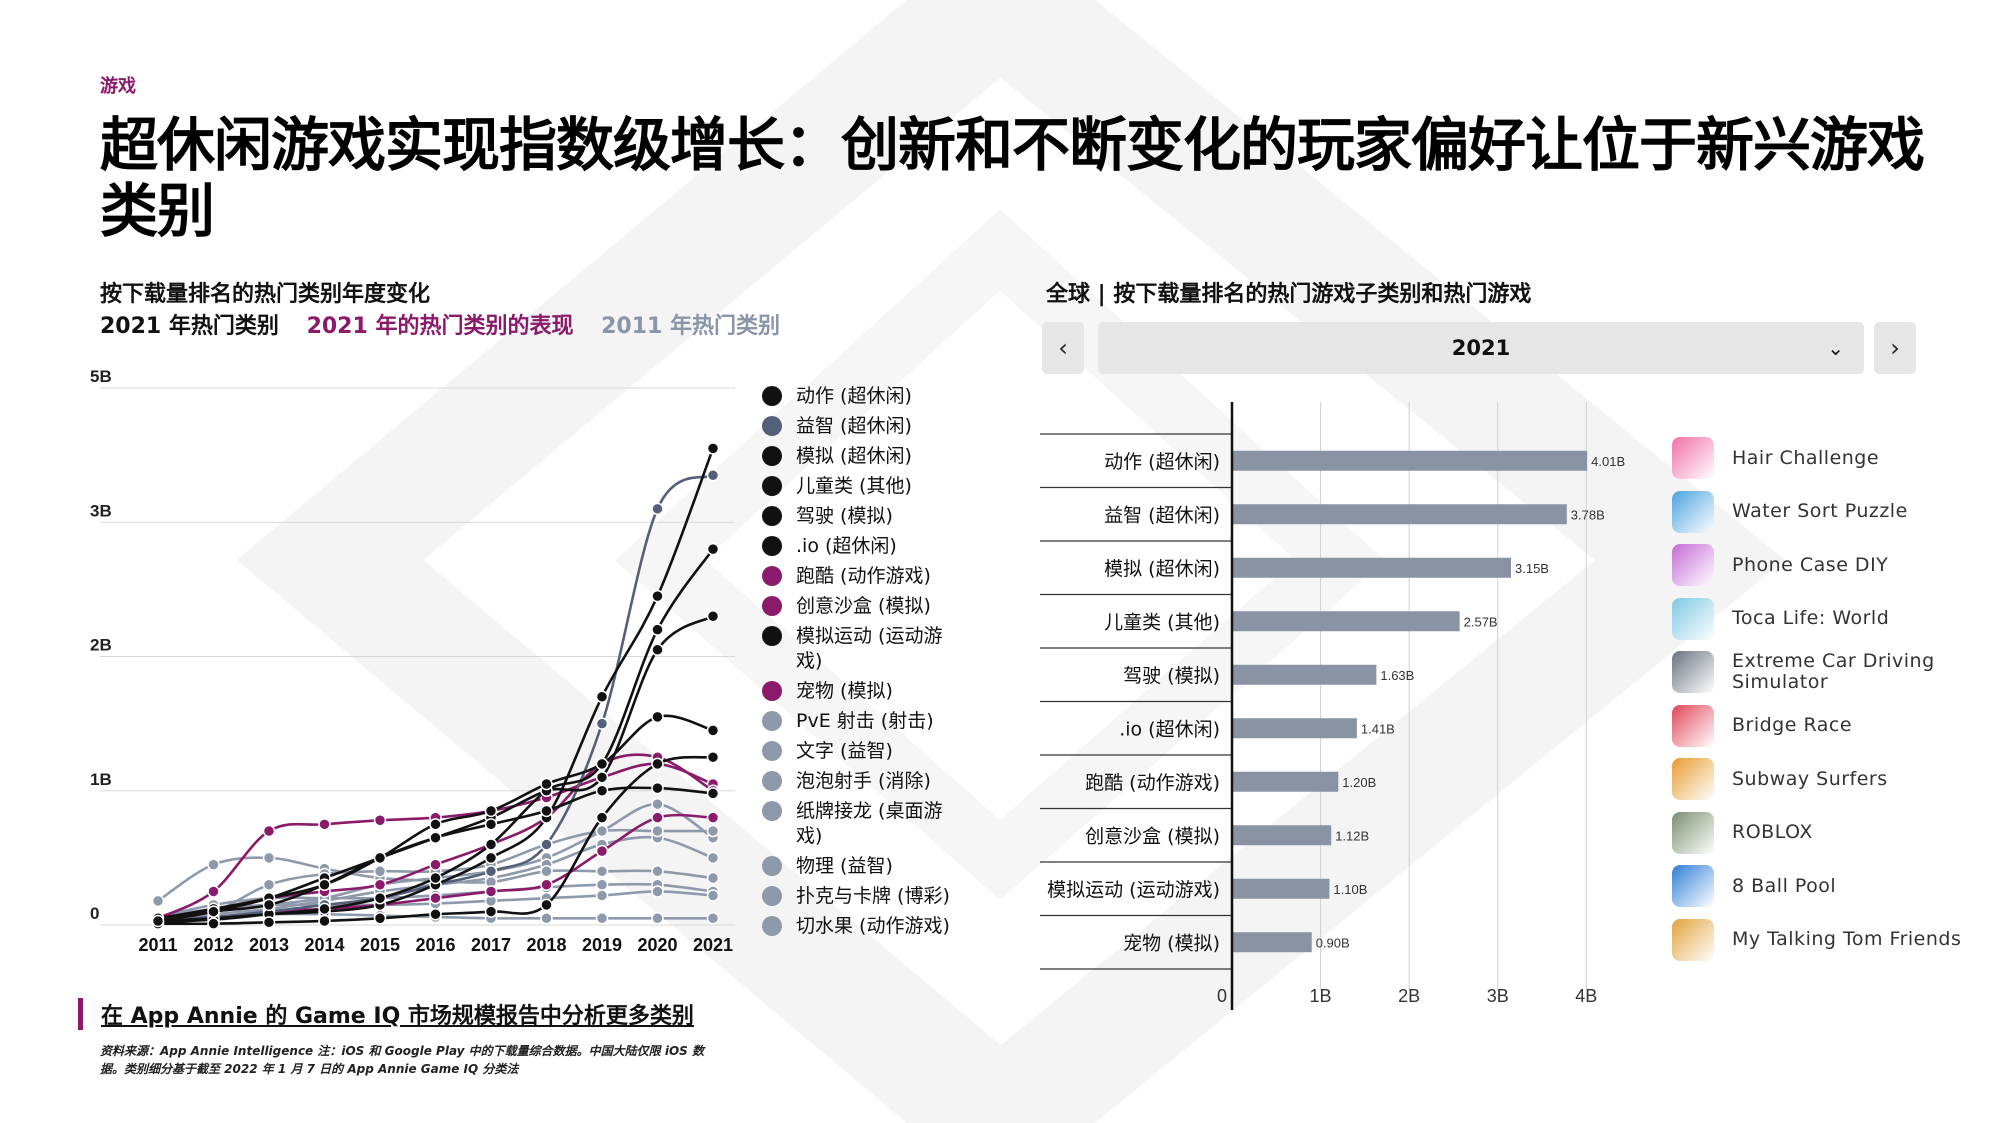 This screenshot has height=1123, width=2000. What do you see at coordinates (860, 866) in the screenshot?
I see `legend-item: 物理 (益智)` at bounding box center [860, 866].